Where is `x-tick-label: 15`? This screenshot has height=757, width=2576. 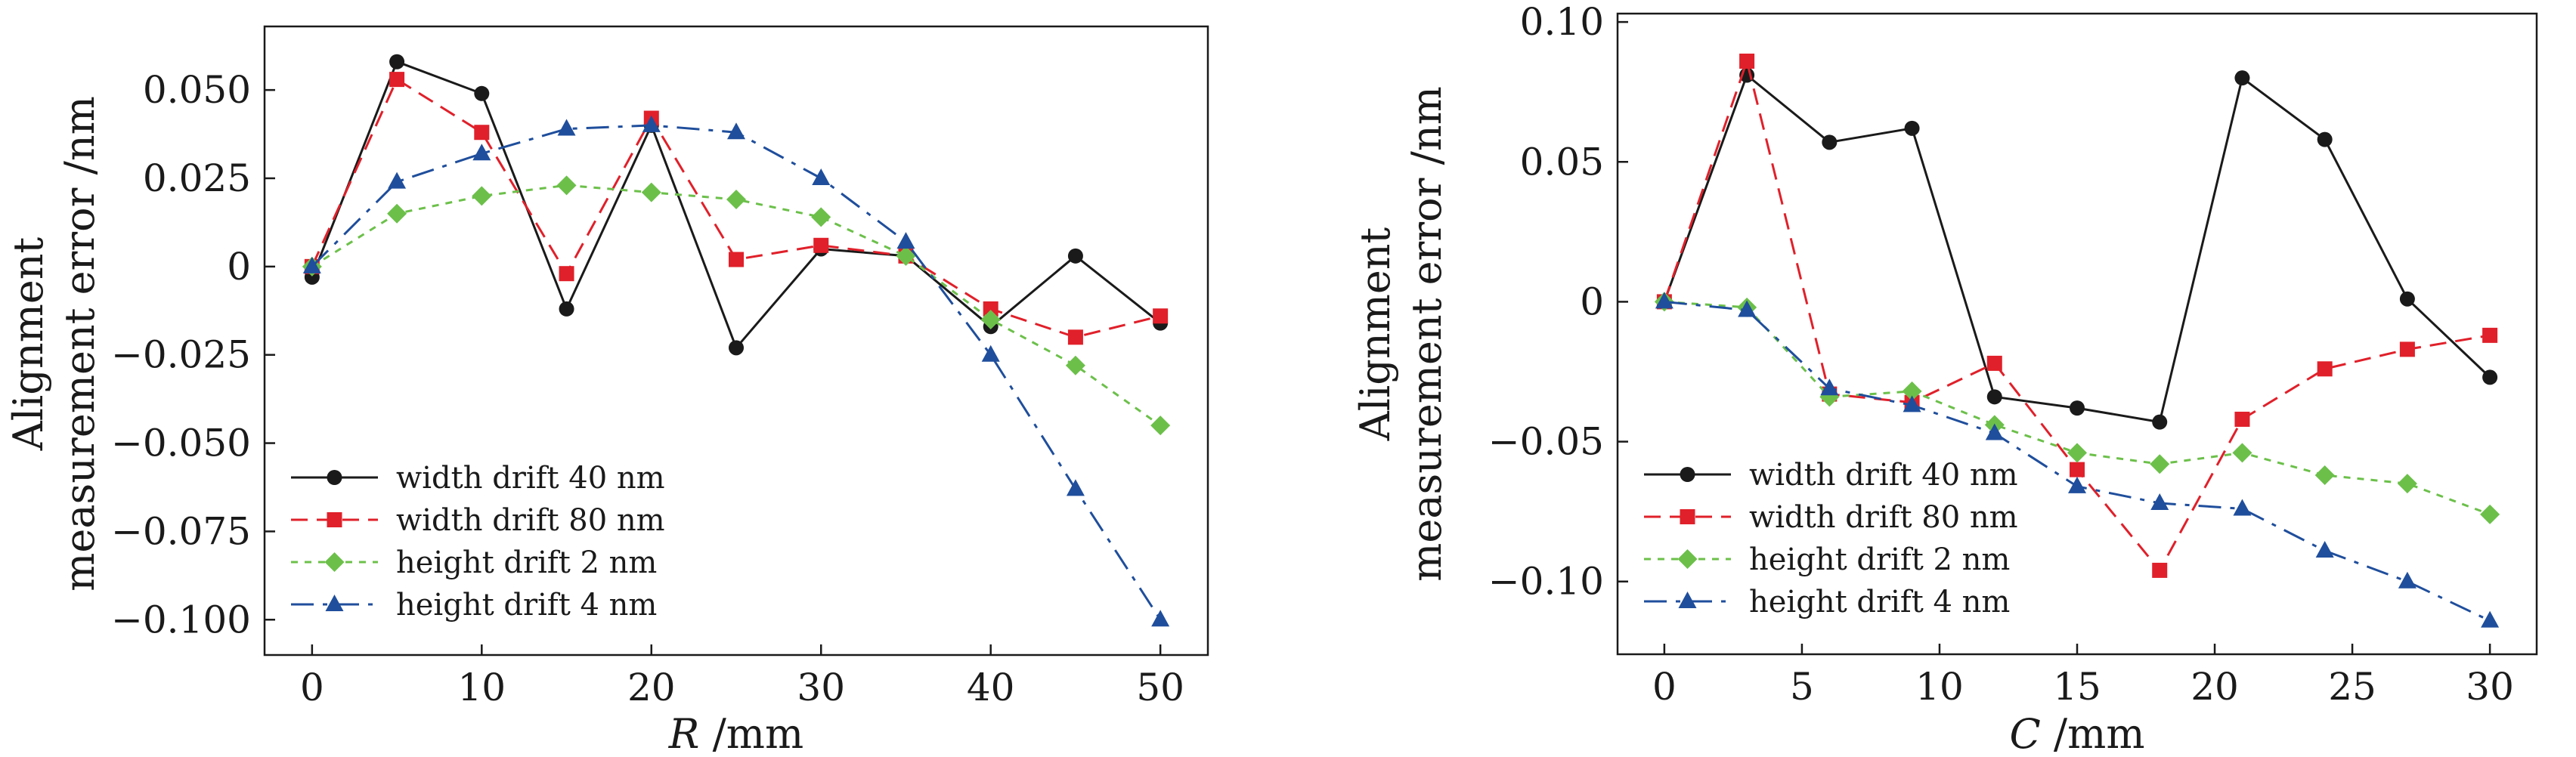
x-tick-label: 15 is located at coordinates (2077, 687).